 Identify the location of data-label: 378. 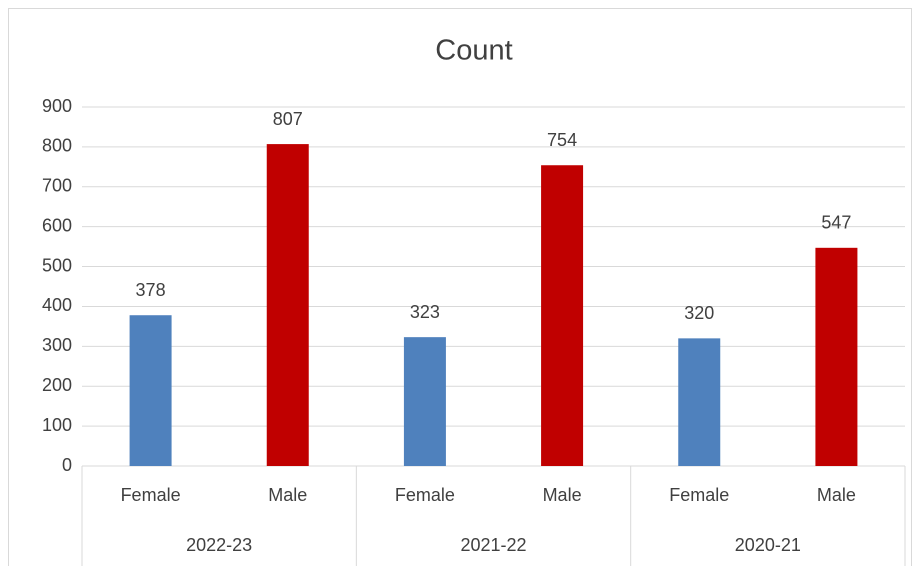
(151, 290).